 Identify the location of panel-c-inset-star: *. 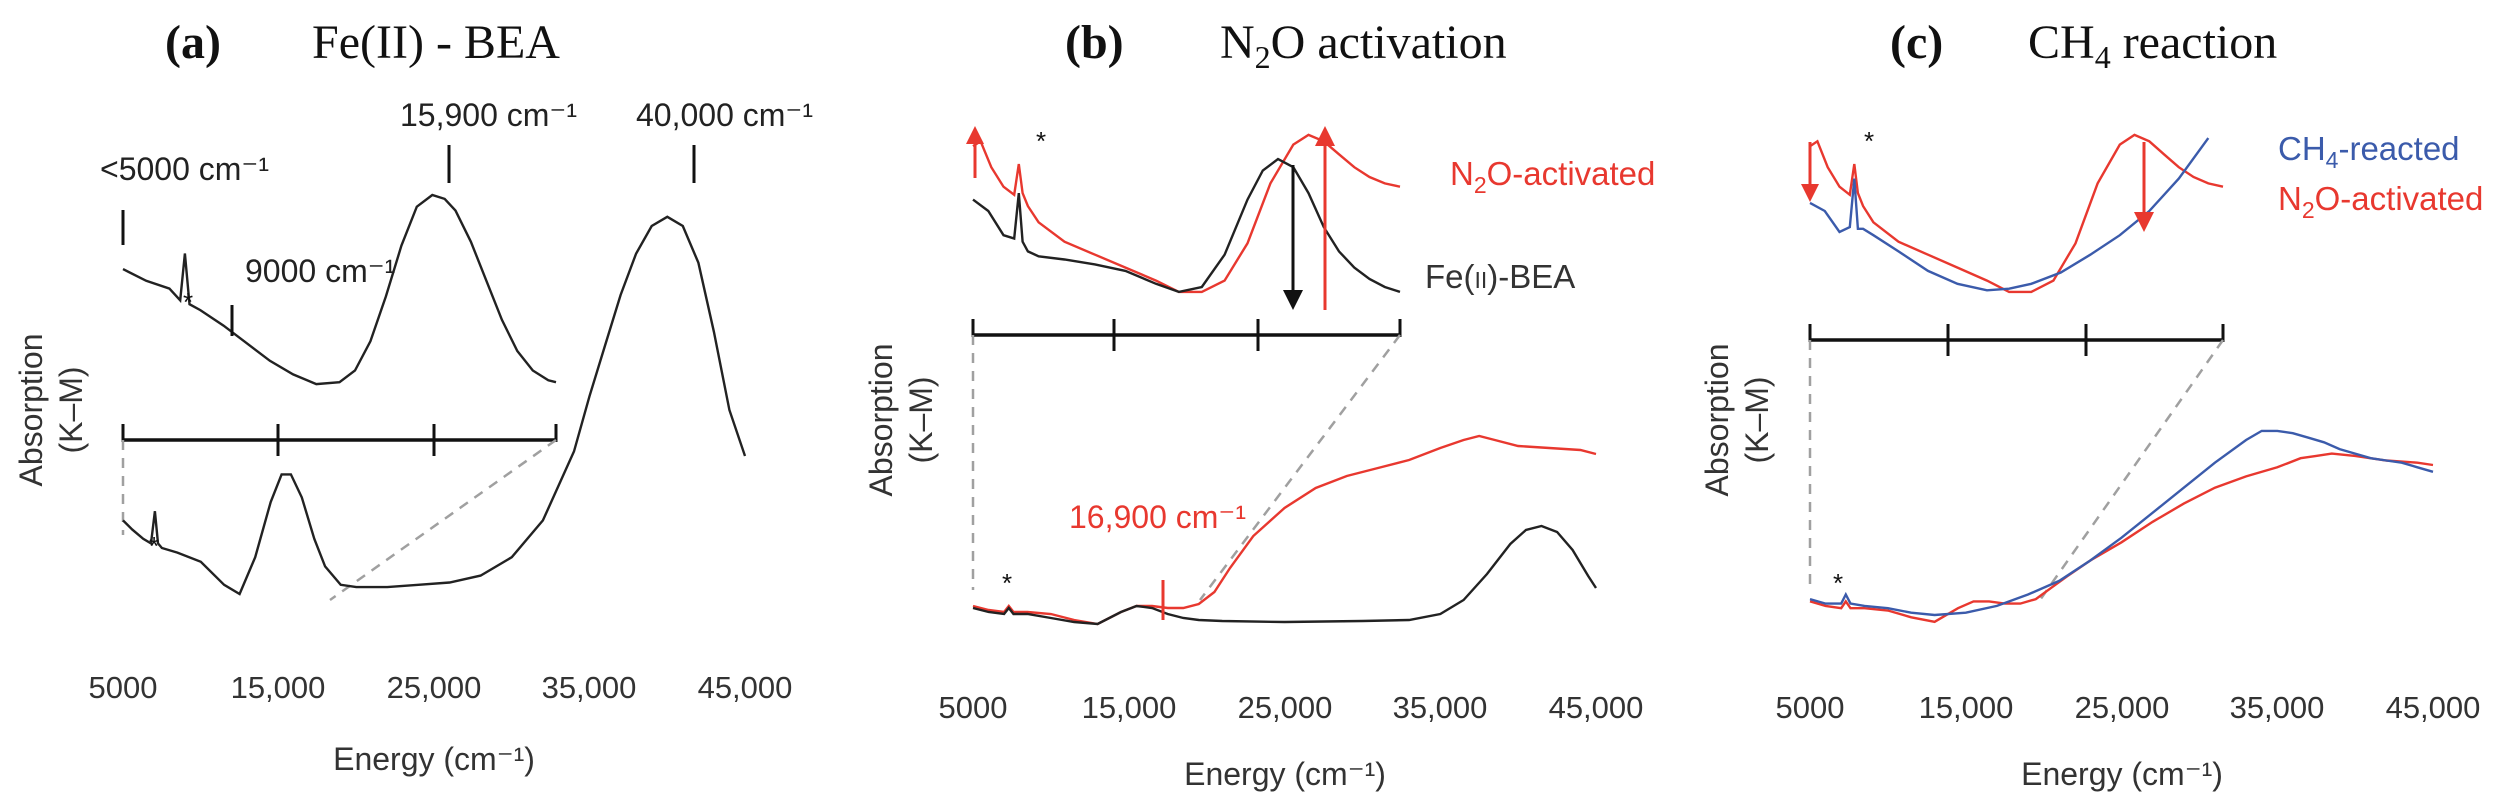
(1869, 141).